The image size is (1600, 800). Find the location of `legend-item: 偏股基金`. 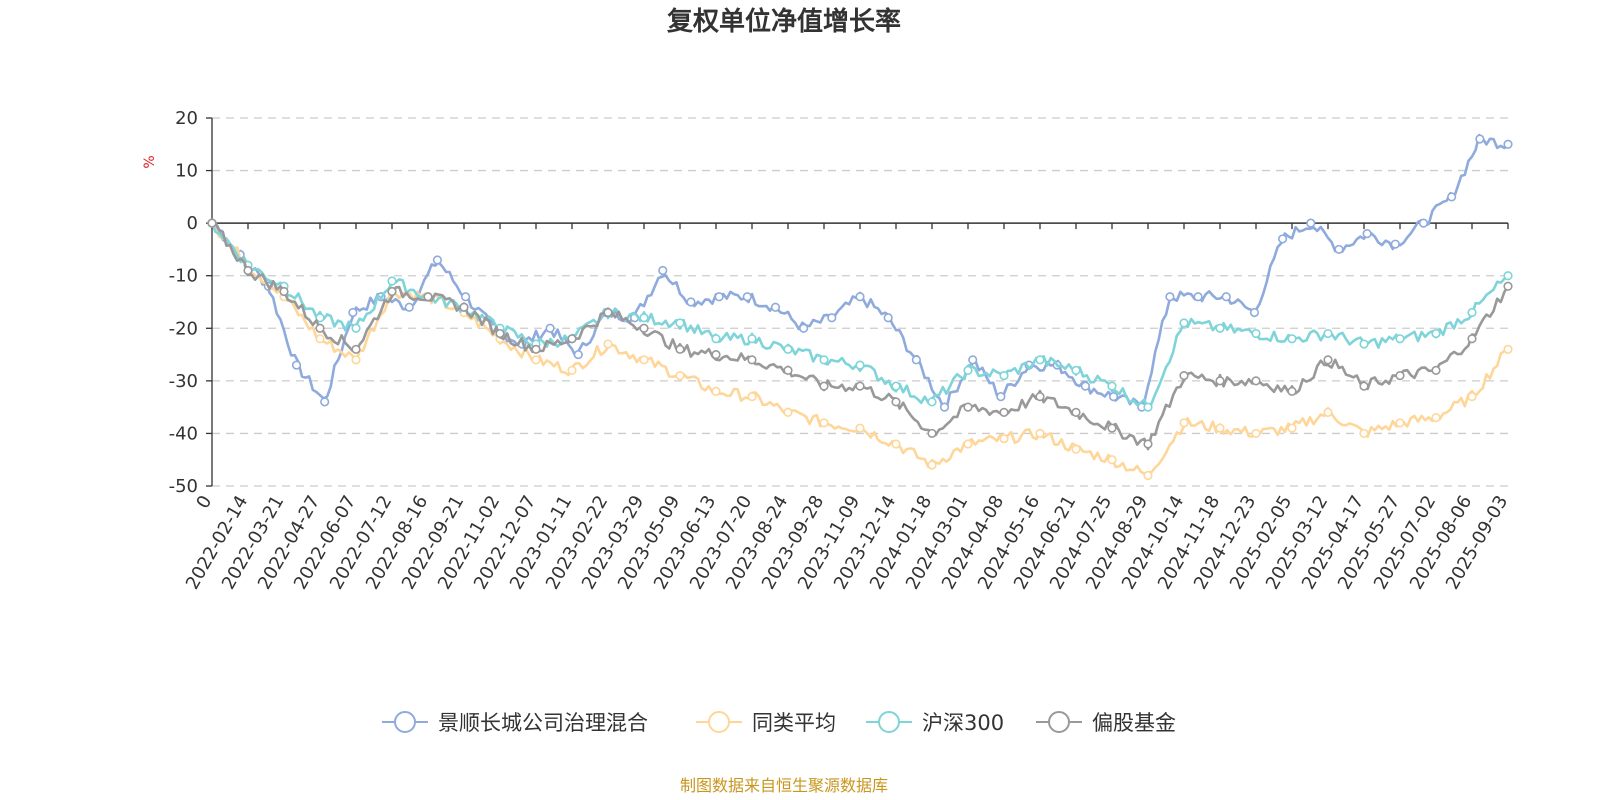

legend-item: 偏股基金 is located at coordinates (1106, 723).